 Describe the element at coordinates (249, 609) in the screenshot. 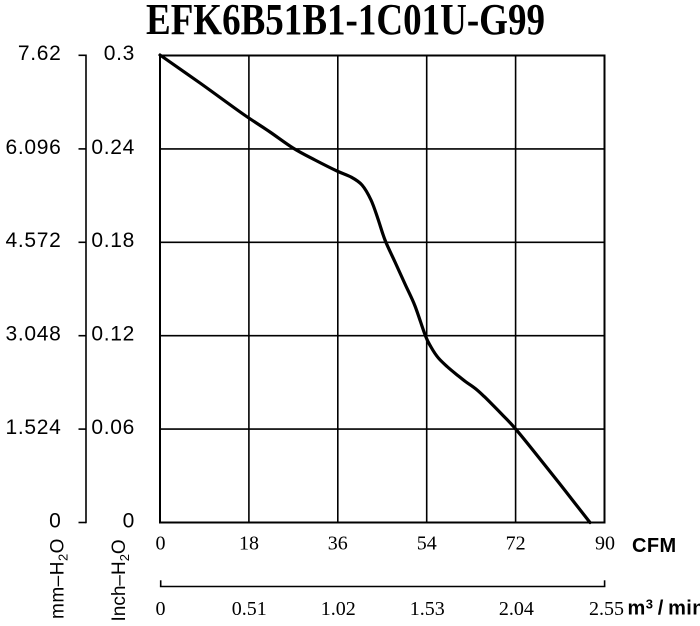

I see `svg-text: 0.51` at that location.